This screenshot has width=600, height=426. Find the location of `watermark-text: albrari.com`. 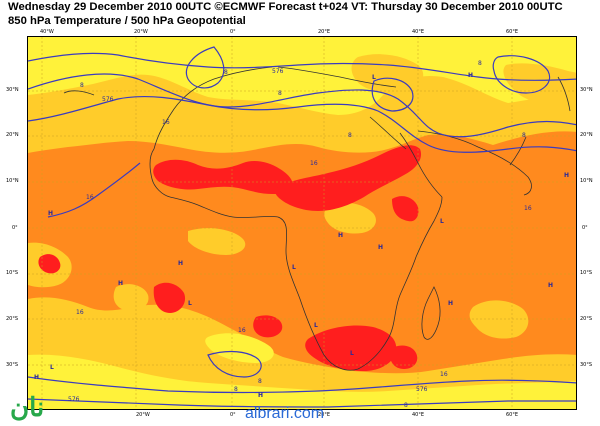

watermark-text: albrari.com is located at coordinates (285, 413).